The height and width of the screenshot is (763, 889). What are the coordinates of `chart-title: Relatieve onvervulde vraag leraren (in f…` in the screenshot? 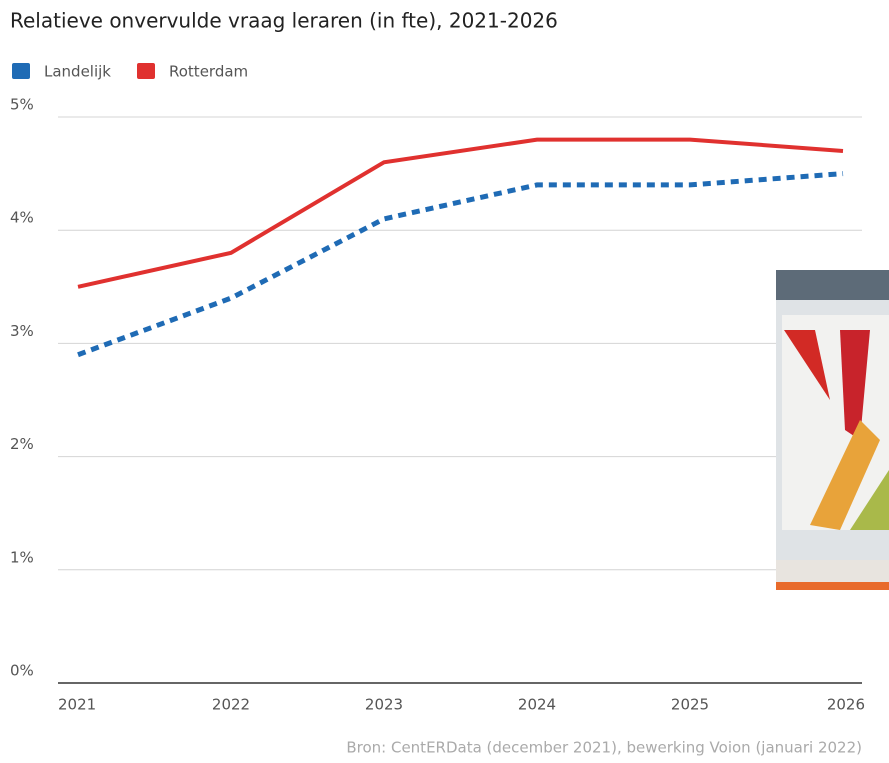 It's located at (284, 21).